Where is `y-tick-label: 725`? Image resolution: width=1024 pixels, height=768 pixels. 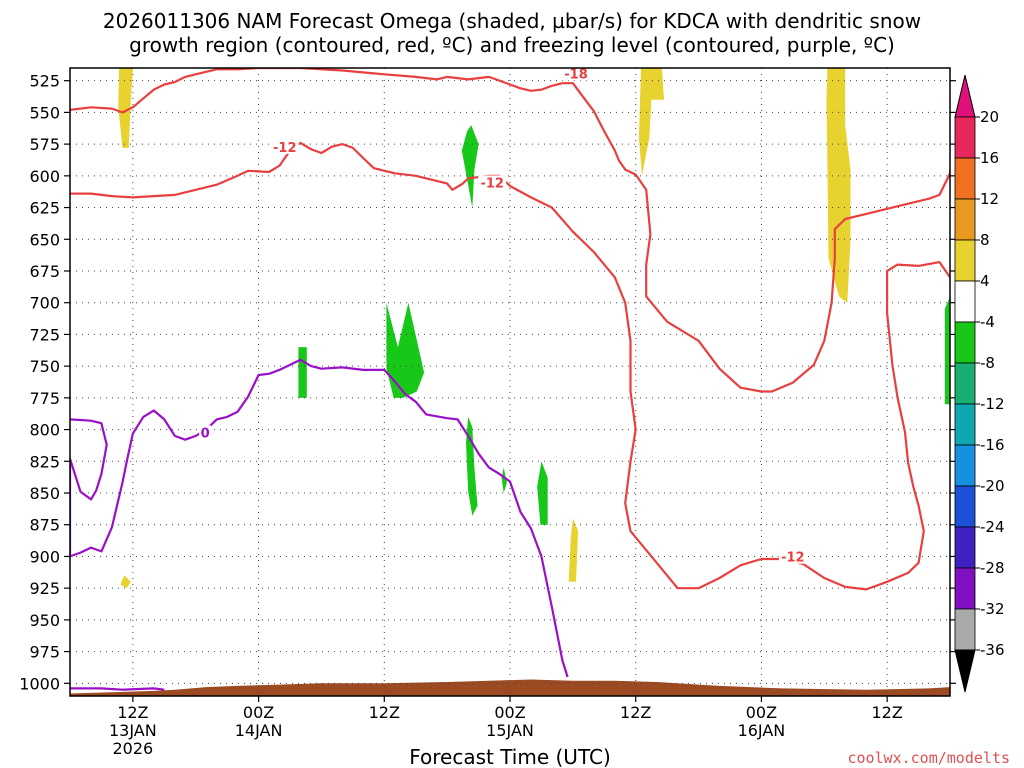 y-tick-label: 725 is located at coordinates (44, 334).